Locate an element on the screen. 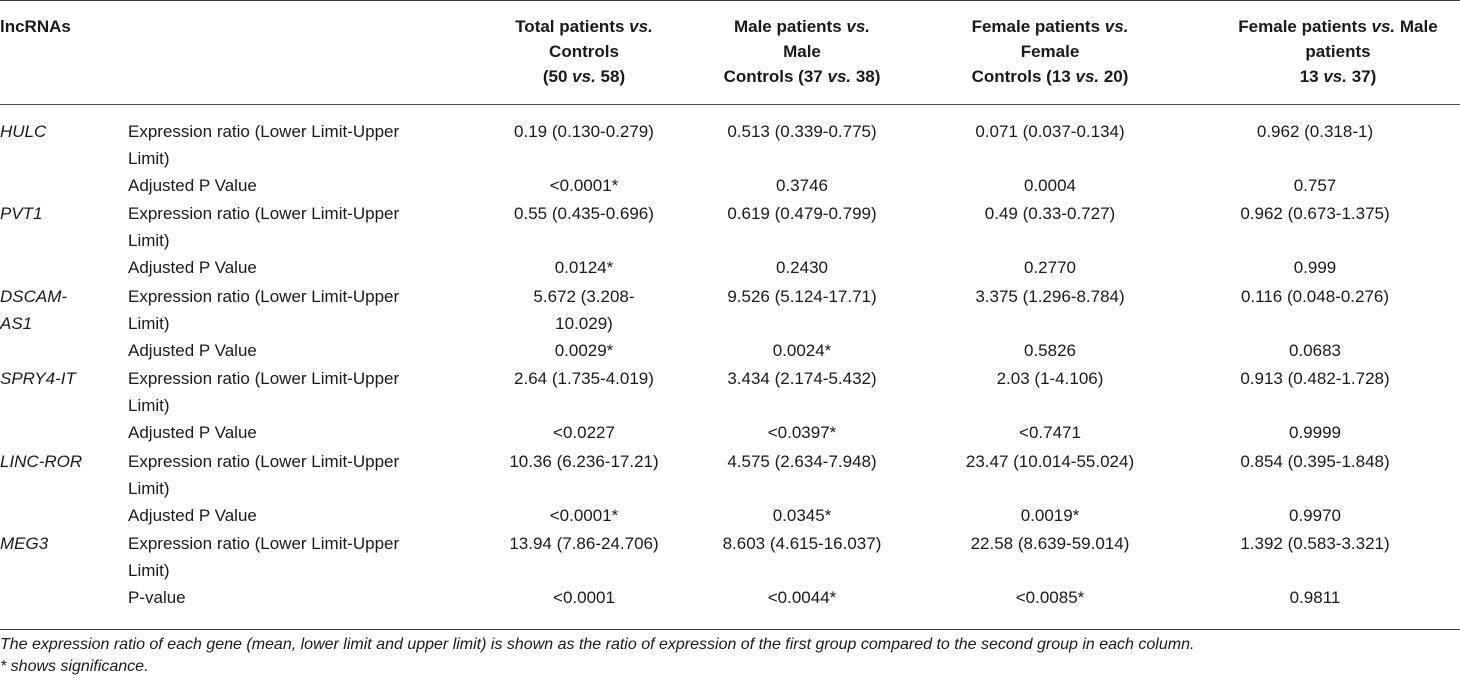 The height and width of the screenshot is (678, 1460). expression-ratio-cell: 4.575 (2.634-7.948) is located at coordinates (802, 461).